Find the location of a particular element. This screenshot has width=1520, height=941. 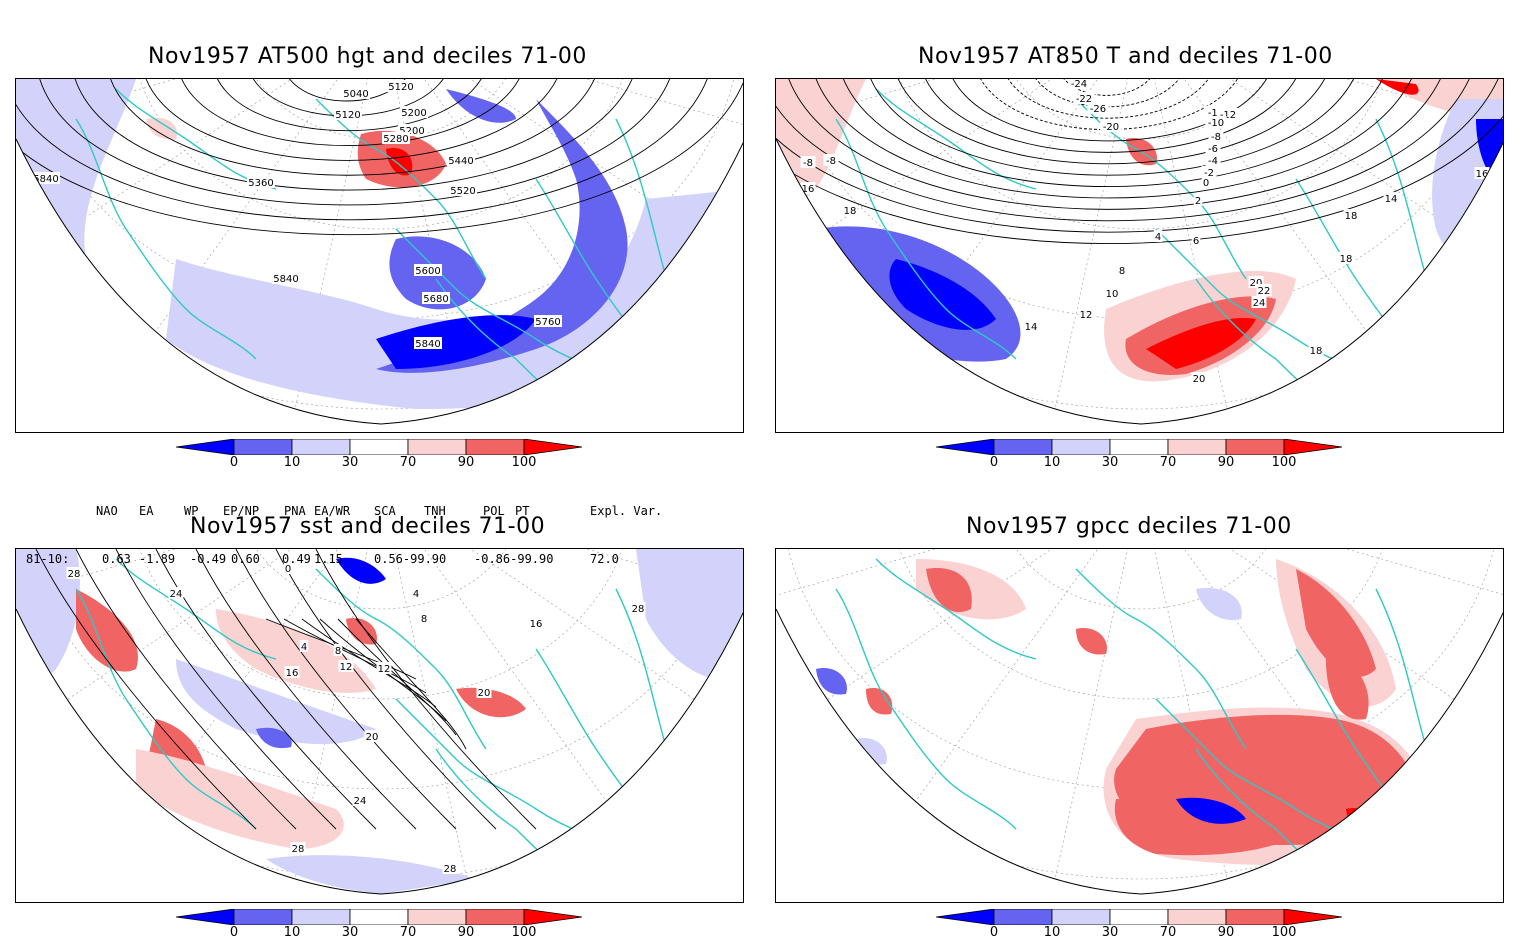

latitude-gridline is located at coordinates (1141, 669).